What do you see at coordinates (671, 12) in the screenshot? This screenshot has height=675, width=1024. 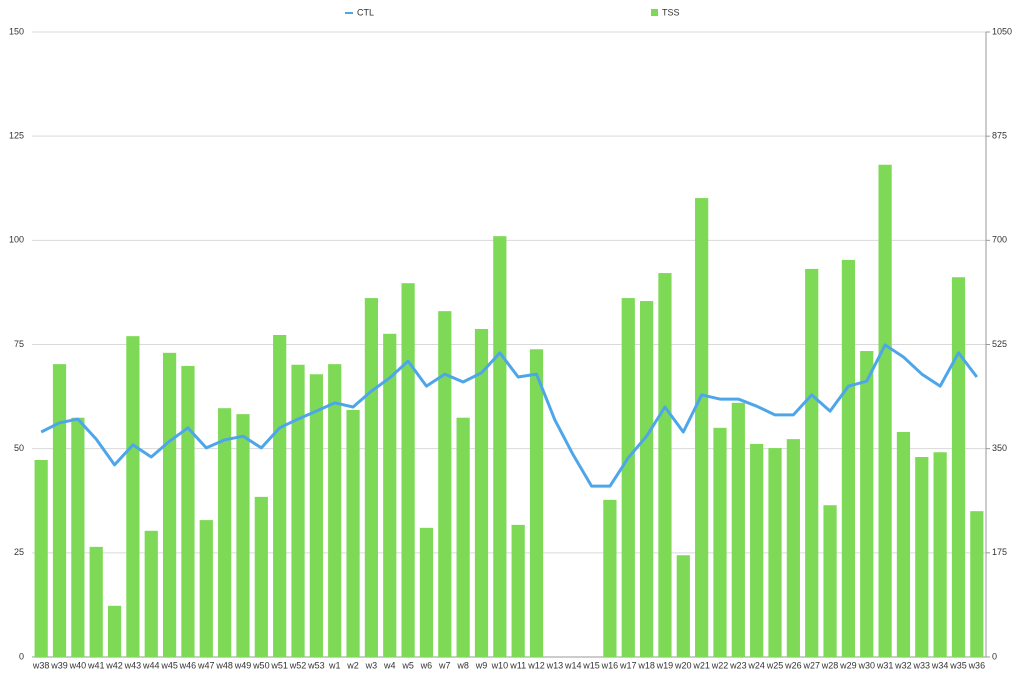 I see `legend-label: TSS` at bounding box center [671, 12].